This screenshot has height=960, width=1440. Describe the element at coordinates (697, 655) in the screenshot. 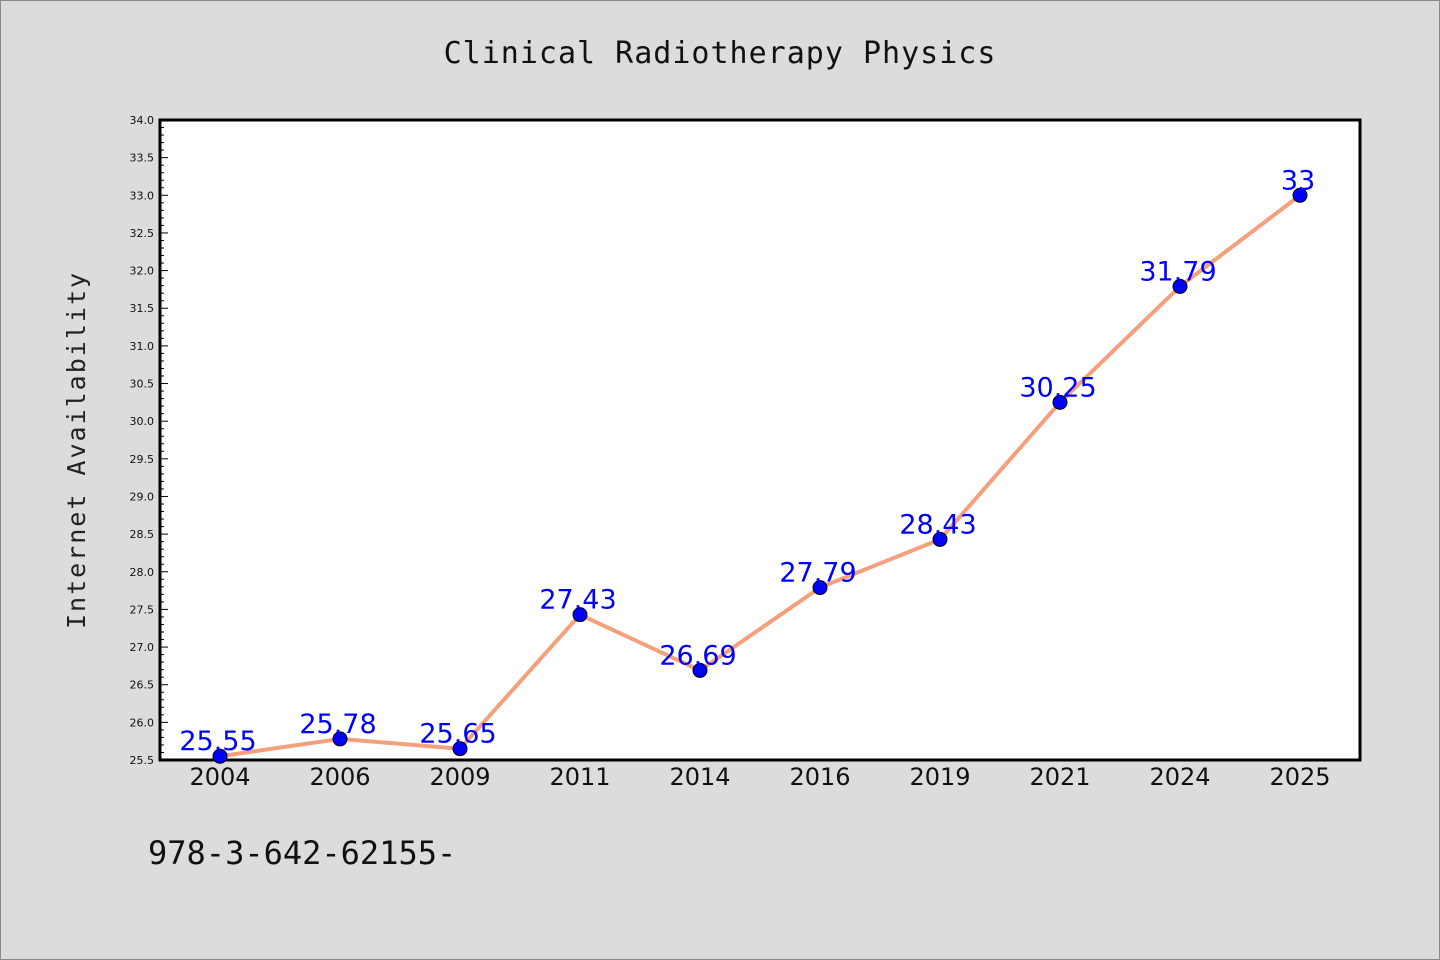

I see `data-label: 26.69` at that location.